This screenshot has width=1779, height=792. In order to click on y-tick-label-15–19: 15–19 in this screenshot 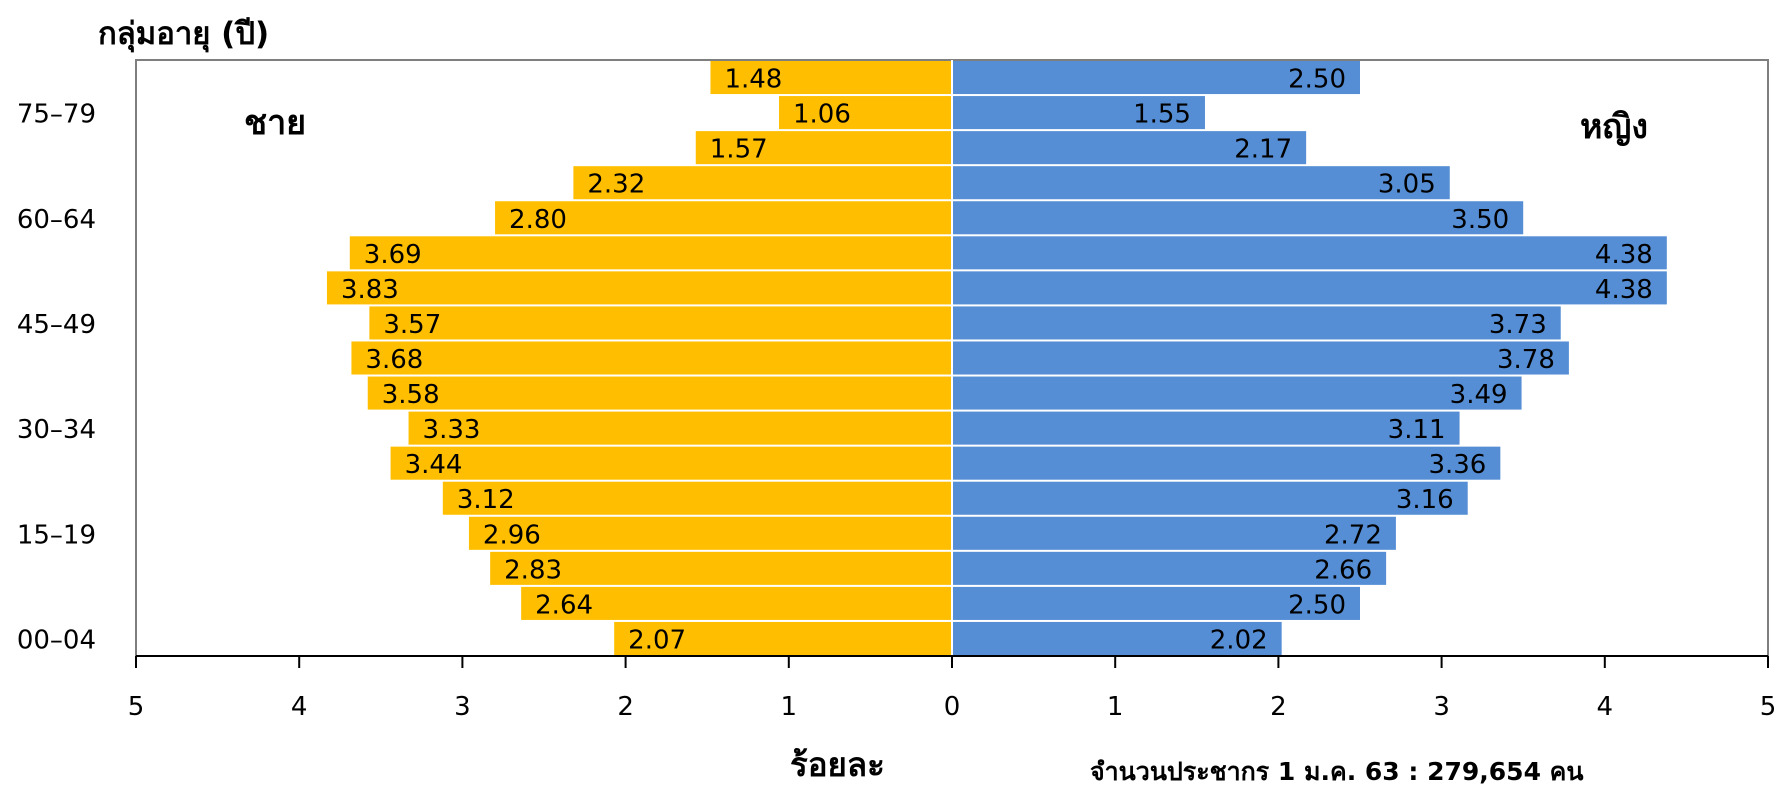, I will do `click(56, 535)`.